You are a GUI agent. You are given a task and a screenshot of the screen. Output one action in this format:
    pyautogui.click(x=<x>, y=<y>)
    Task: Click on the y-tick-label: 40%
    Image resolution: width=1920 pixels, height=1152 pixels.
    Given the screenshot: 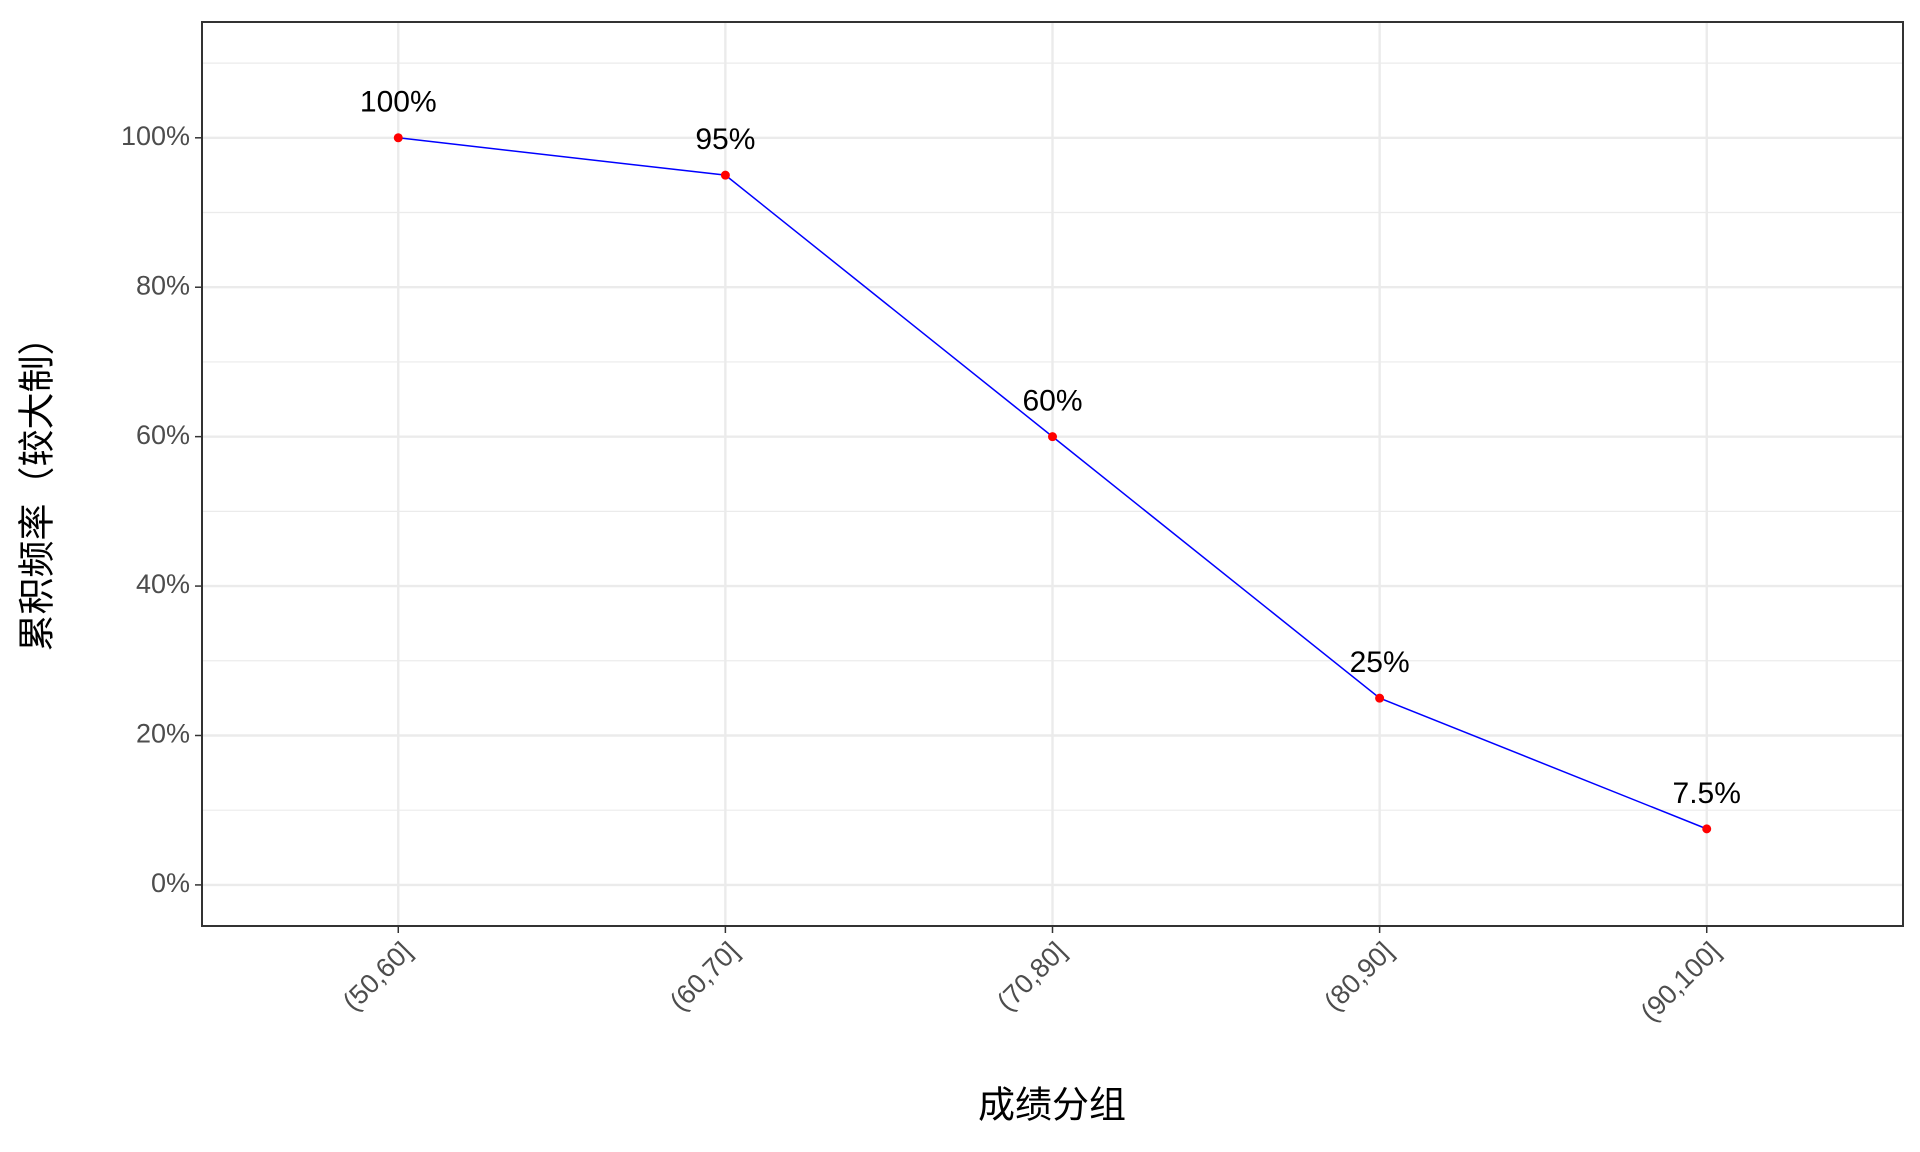 What is the action you would take?
    pyautogui.click(x=163, y=584)
    